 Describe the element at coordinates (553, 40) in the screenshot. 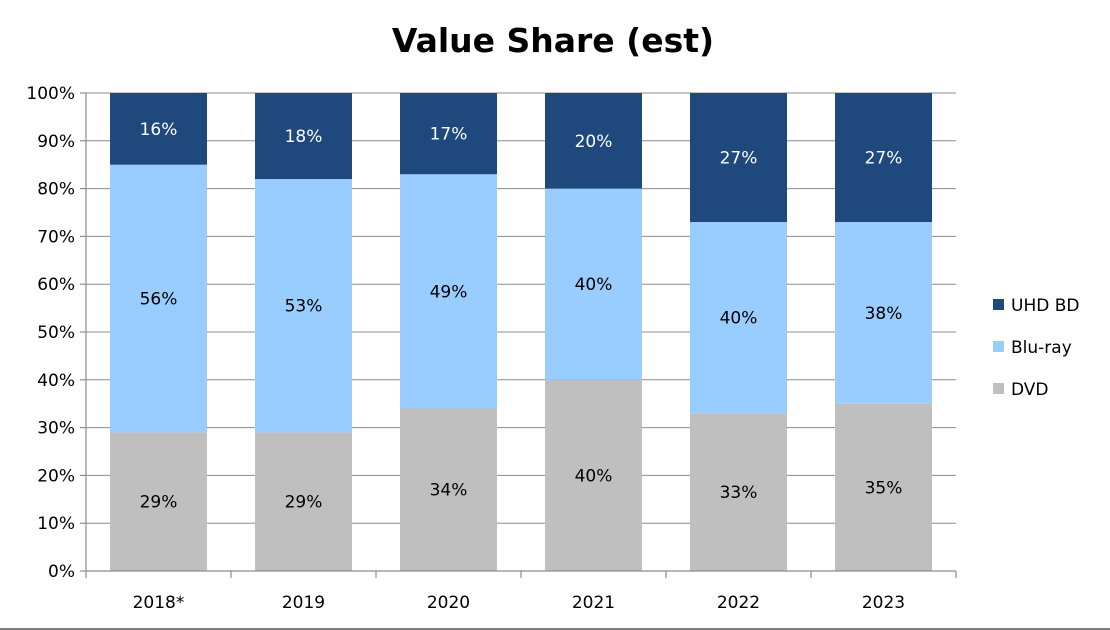

I see `chart-title: Value Share (est)` at that location.